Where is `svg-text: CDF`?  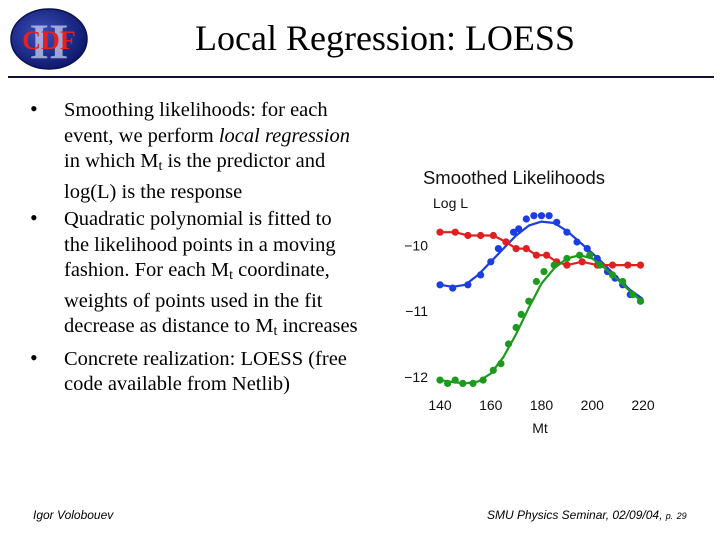 svg-text: CDF is located at coordinates (48, 40).